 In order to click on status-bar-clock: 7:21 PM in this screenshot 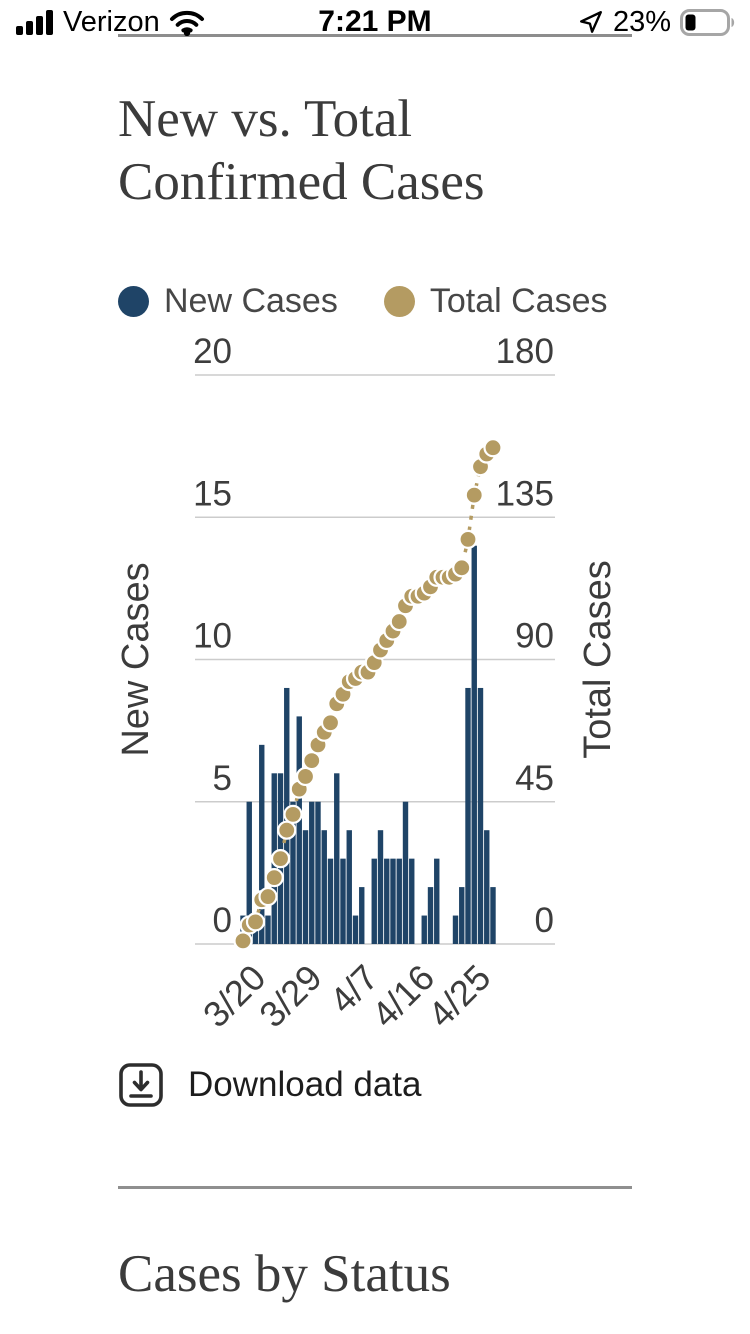, I will do `click(375, 22)`.